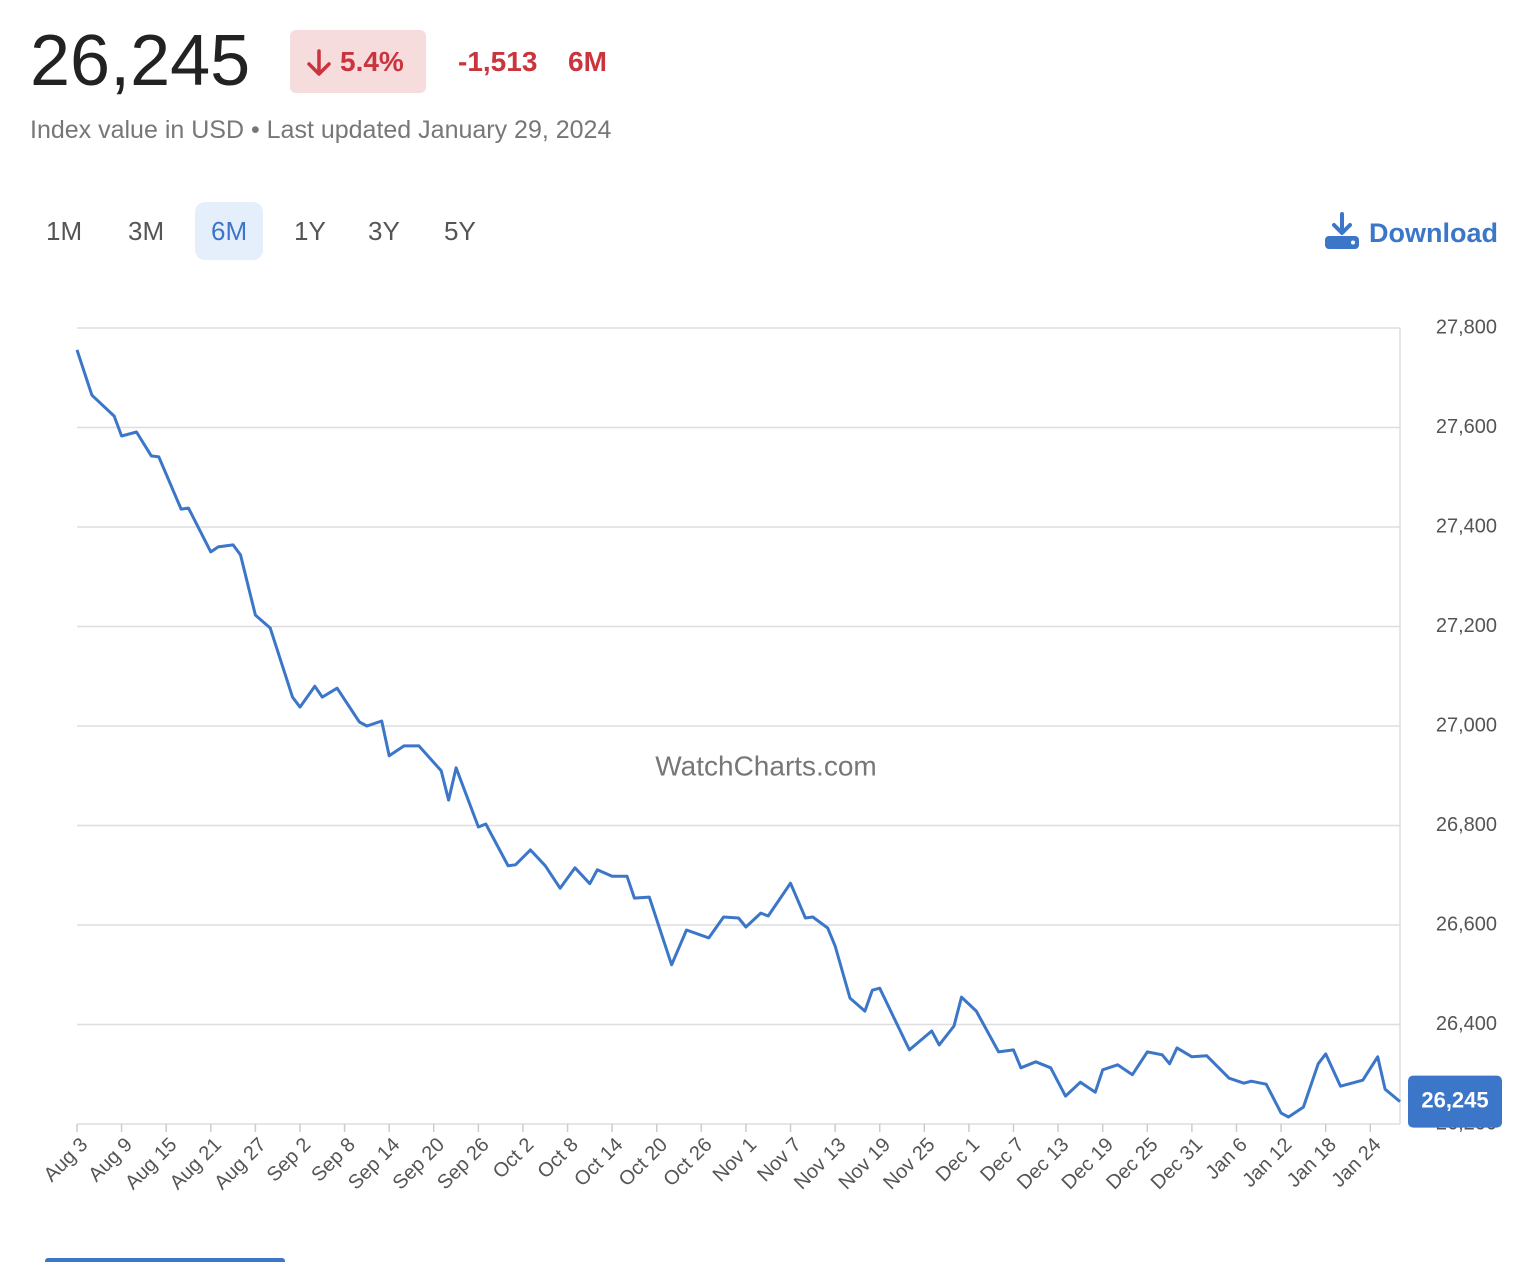 Image resolution: width=1532 pixels, height=1262 pixels. Describe the element at coordinates (1466, 427) in the screenshot. I see `y-tick-label: 27,600` at that location.